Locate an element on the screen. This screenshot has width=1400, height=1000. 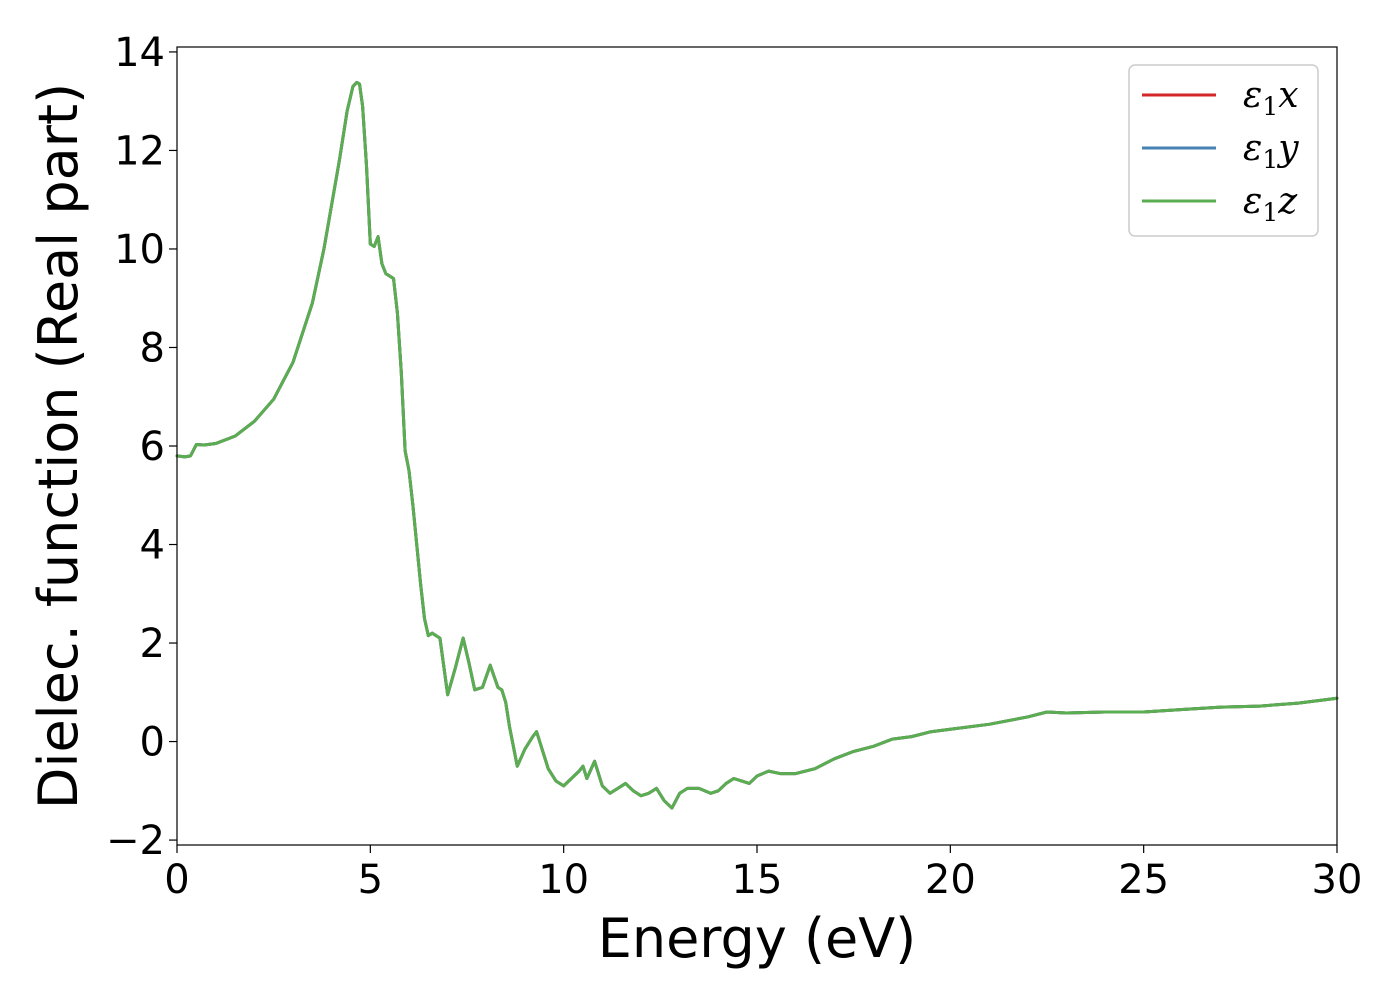
legend-label: ε1y is located at coordinates (1271, 151).